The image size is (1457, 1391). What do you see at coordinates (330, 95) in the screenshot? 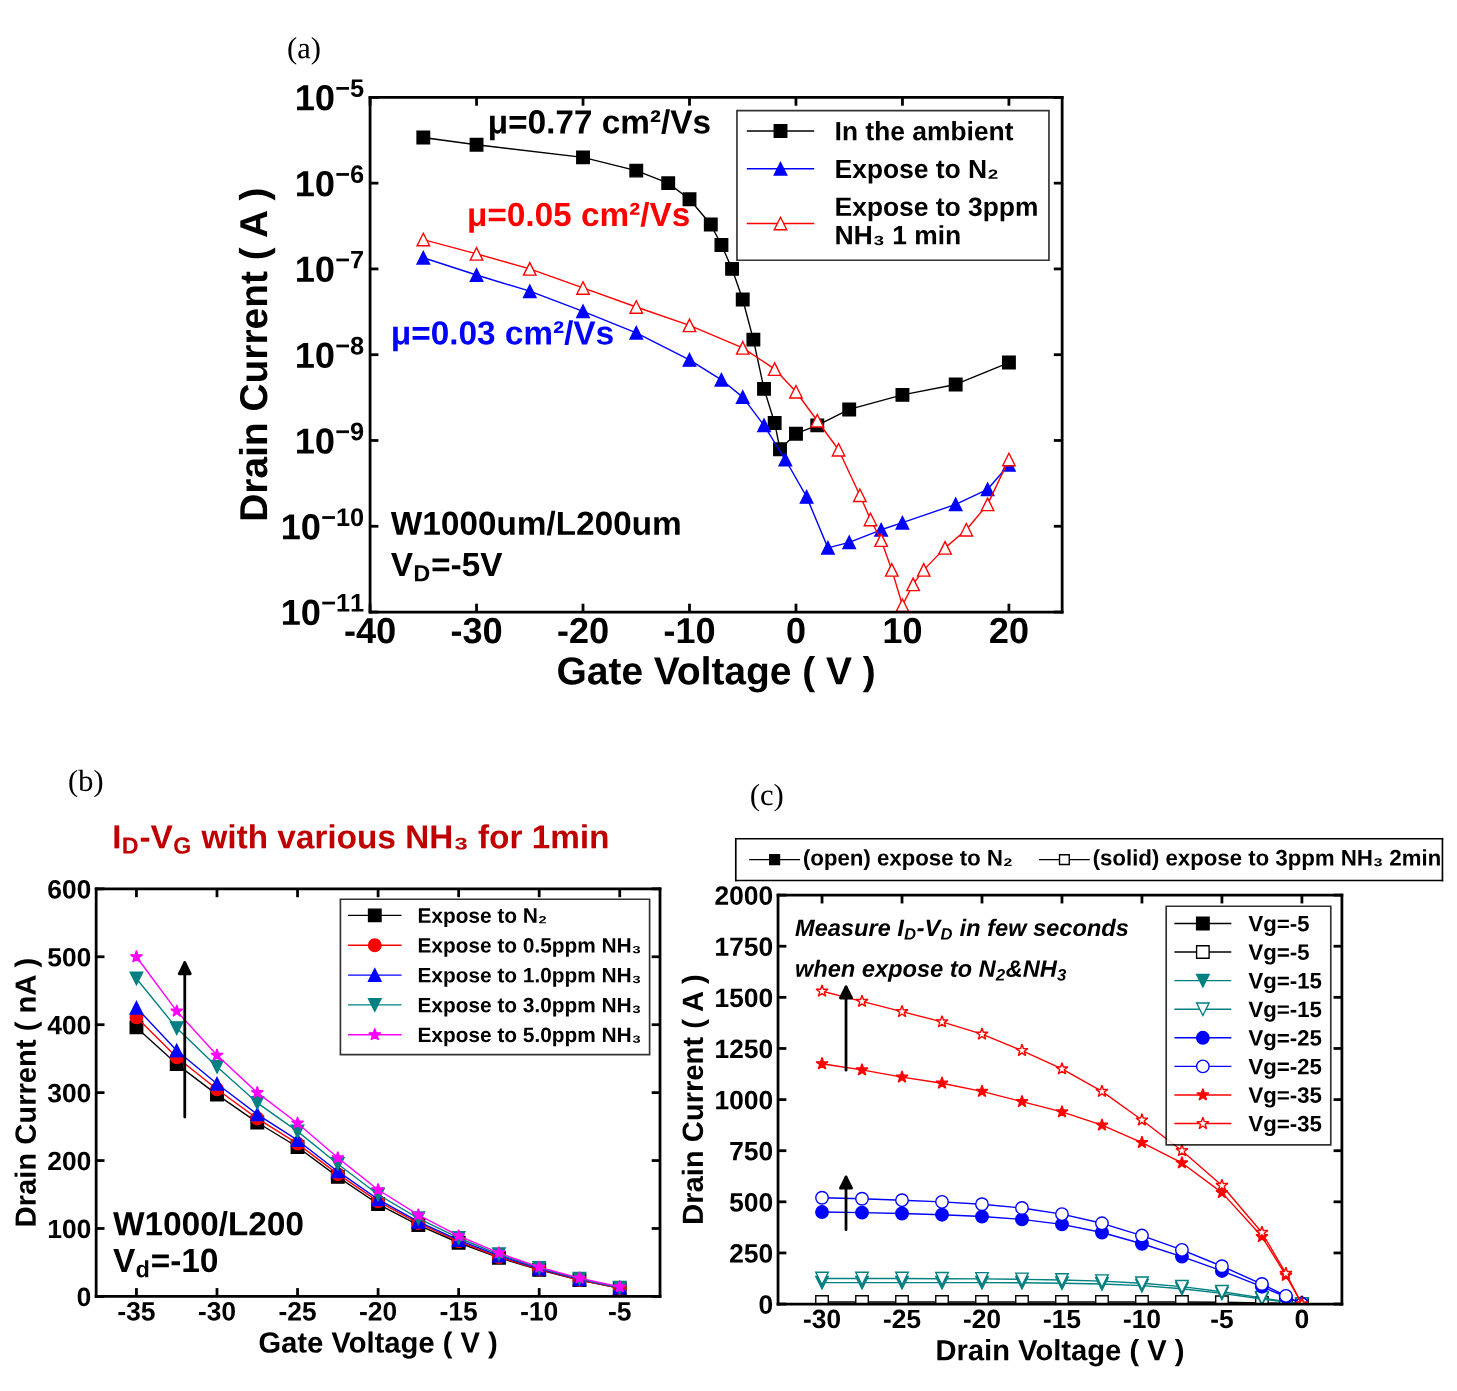
I see `y-tick-label: 10$^{−5}$` at bounding box center [330, 95].